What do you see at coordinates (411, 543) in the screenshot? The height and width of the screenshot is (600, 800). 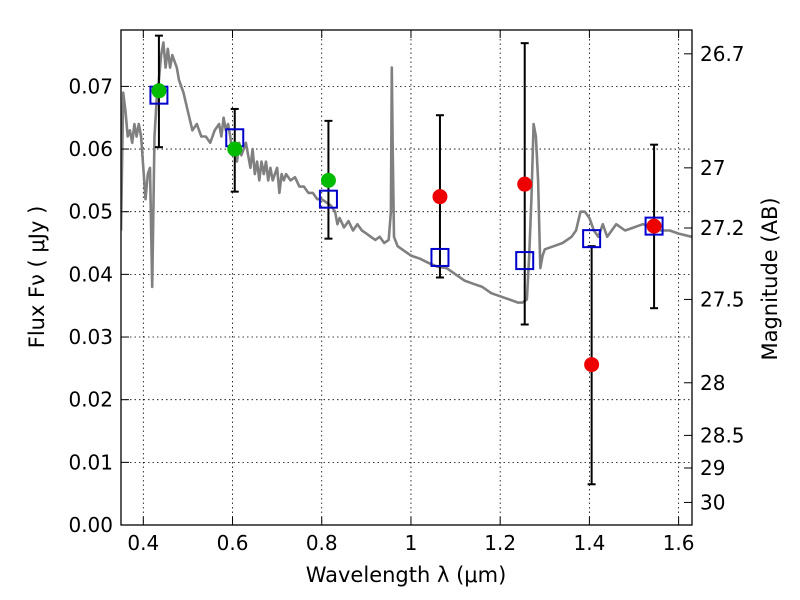 I see `x-tick-label: 1` at bounding box center [411, 543].